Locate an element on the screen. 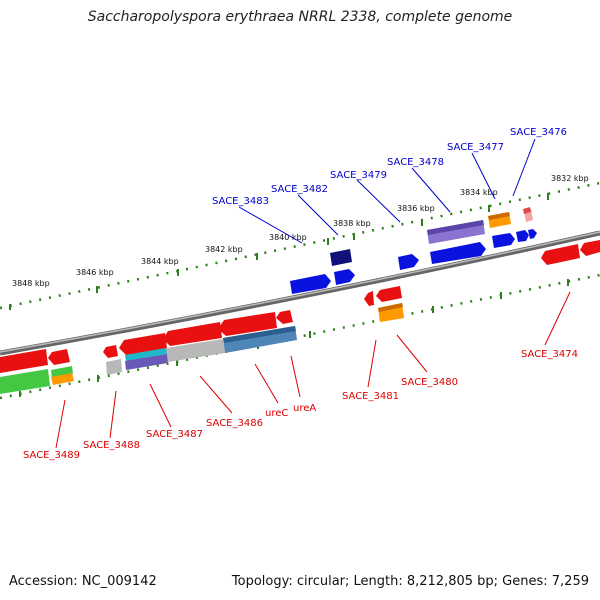  gene-label: SACE_3478 is located at coordinates (415, 162).